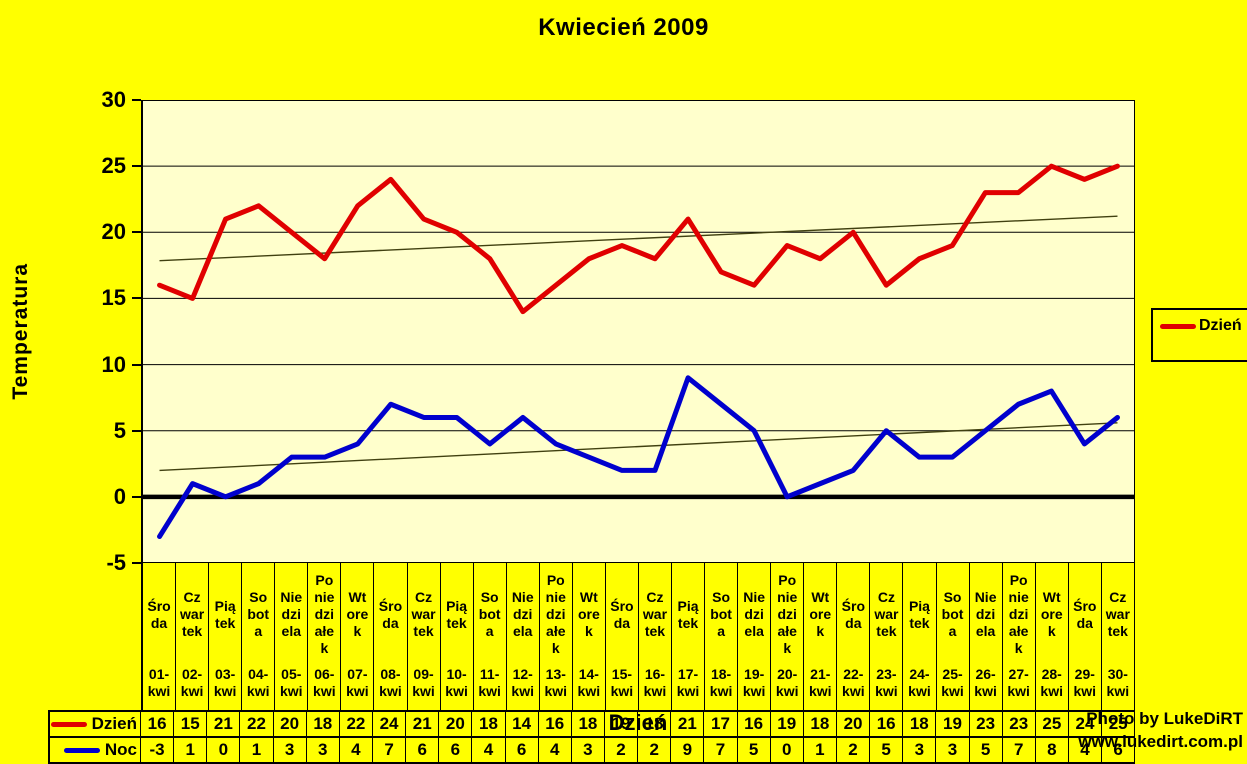  Describe the element at coordinates (489, 682) in the screenshot. I see `x-axis-date: 11- kwi` at that location.